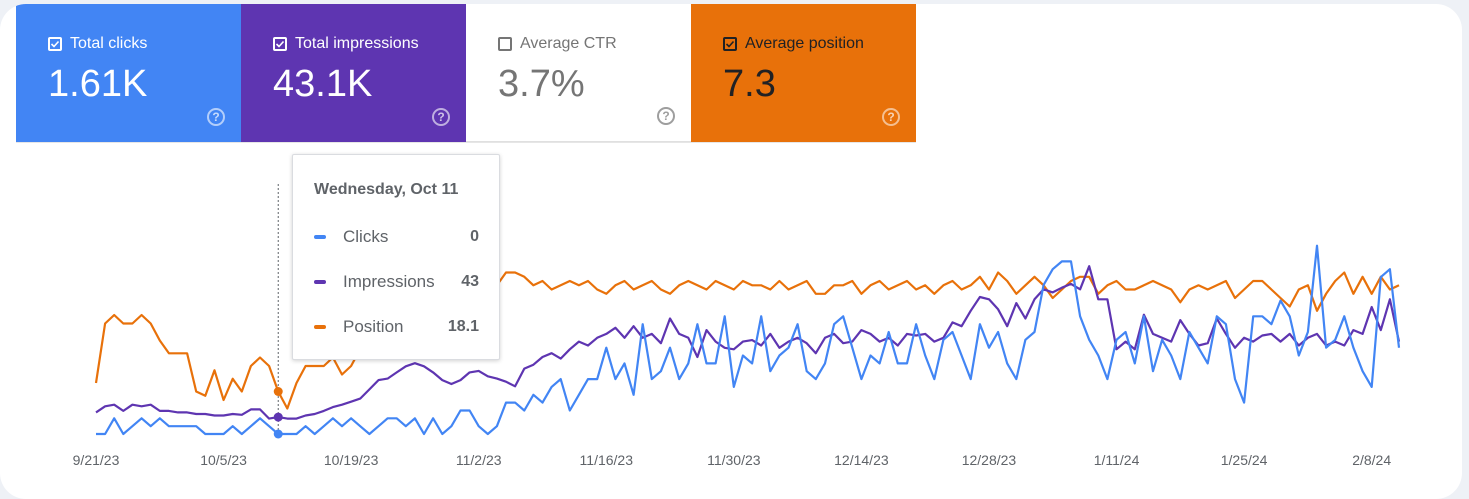  What do you see at coordinates (96, 460) in the screenshot?
I see `x-tick-label: 9/21/23` at bounding box center [96, 460].